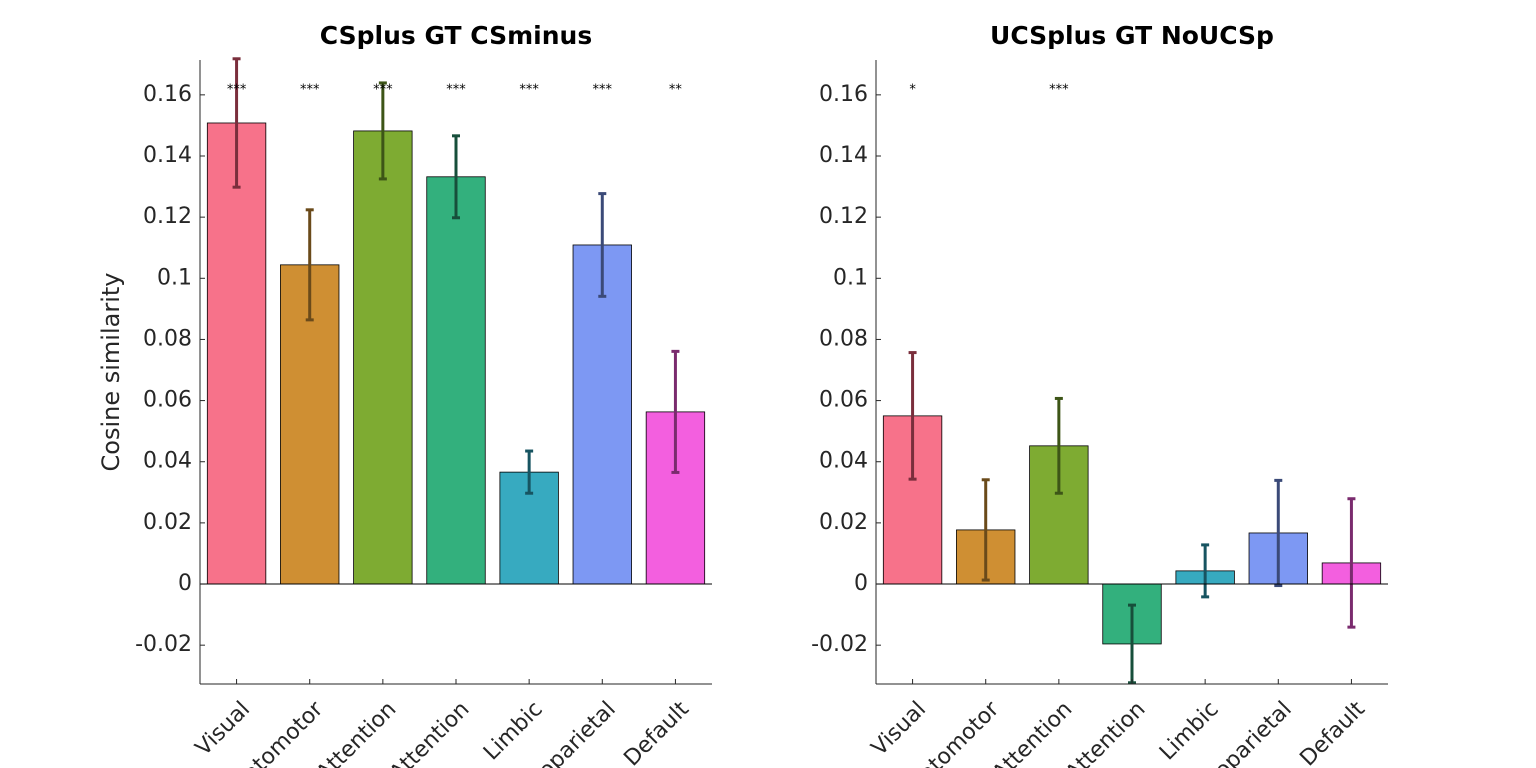 This screenshot has width=1536, height=768. I want to click on chart-title: CSplus GT CSminus, so click(456, 35).